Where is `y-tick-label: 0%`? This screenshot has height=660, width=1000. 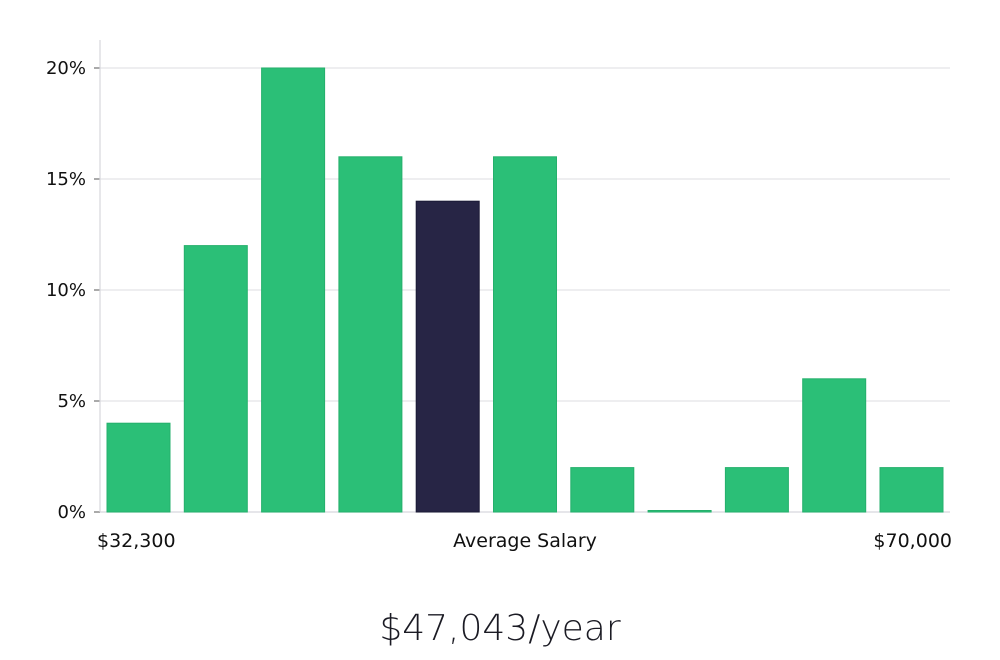 y-tick-label: 0% is located at coordinates (71, 512).